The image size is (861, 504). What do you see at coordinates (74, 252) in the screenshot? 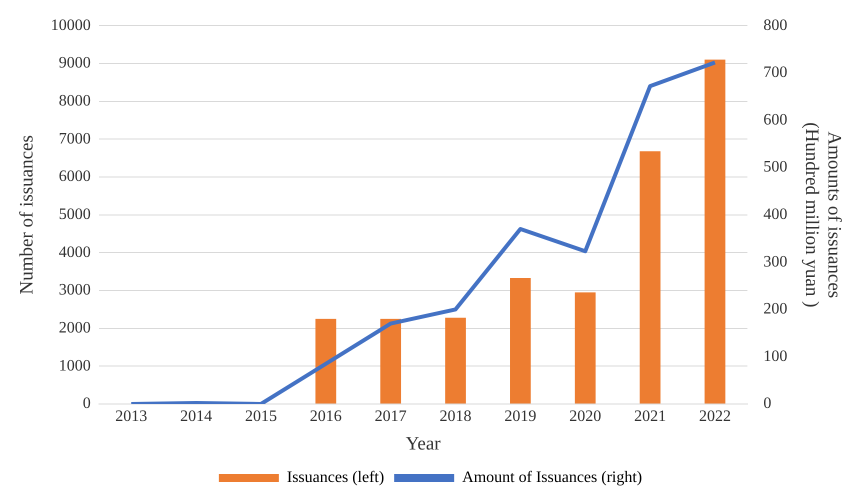
I see `y-tick-label: 4000` at bounding box center [74, 252].